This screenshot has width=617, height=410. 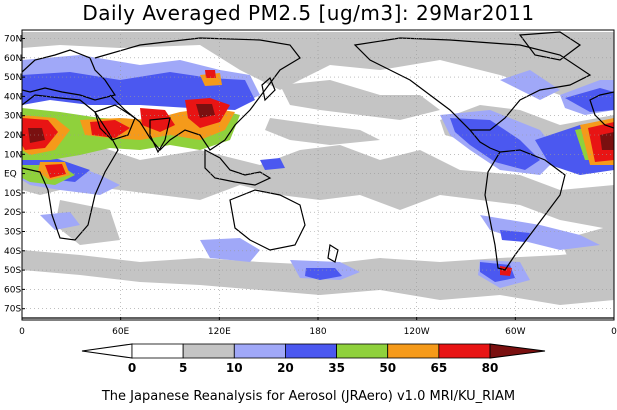 I want to click on lat-label: 60N, so click(x=13, y=59).